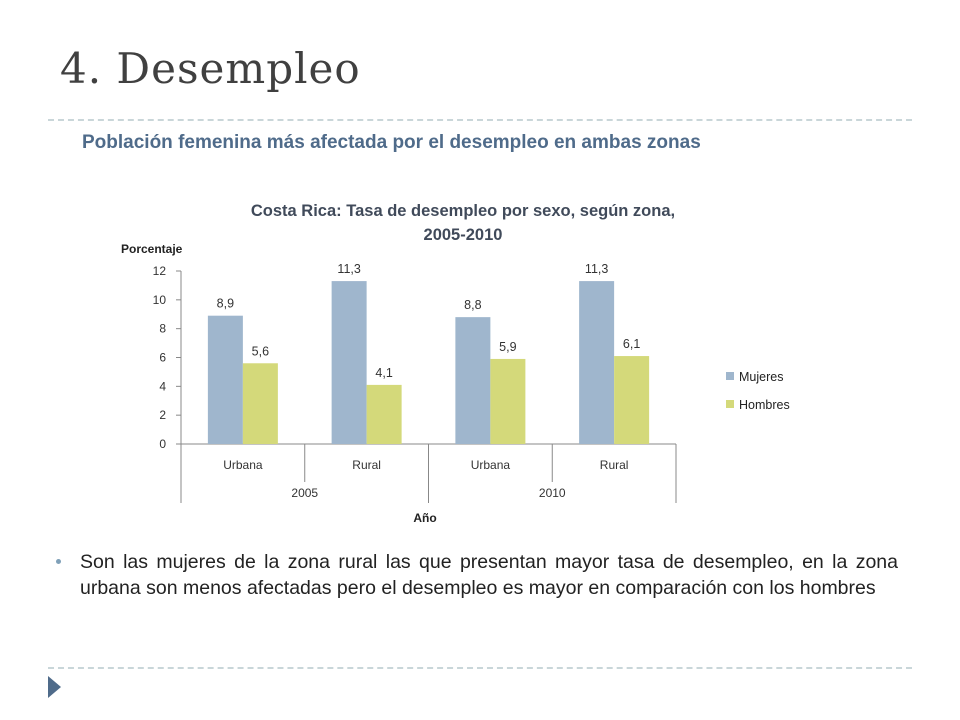 This screenshot has width=960, height=720. I want to click on y-tick-label: 10, so click(160, 300).